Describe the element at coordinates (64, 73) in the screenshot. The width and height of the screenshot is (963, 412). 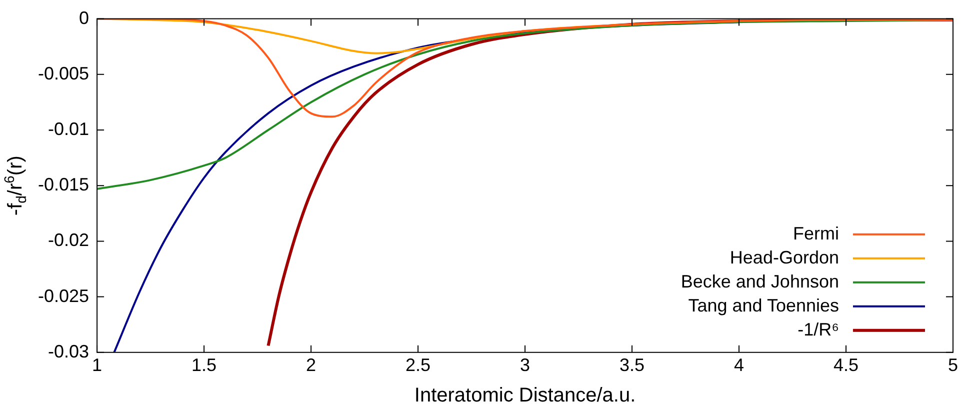
I see `y-tick-label: -0.005` at that location.